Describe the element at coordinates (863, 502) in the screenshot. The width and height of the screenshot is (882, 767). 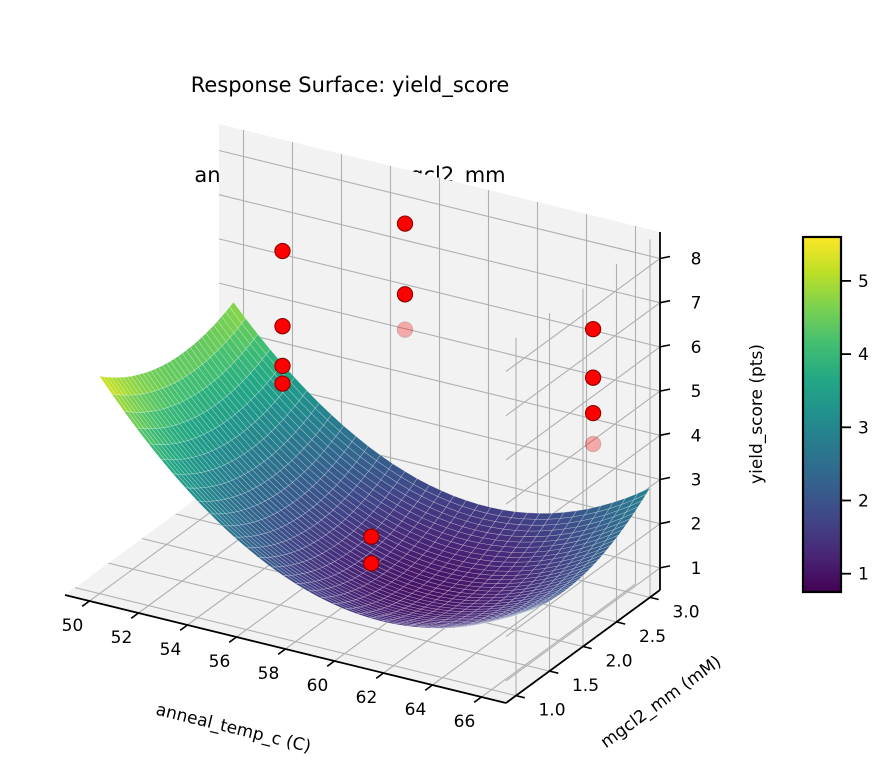
I see `colorbar-tick-label: 2` at that location.